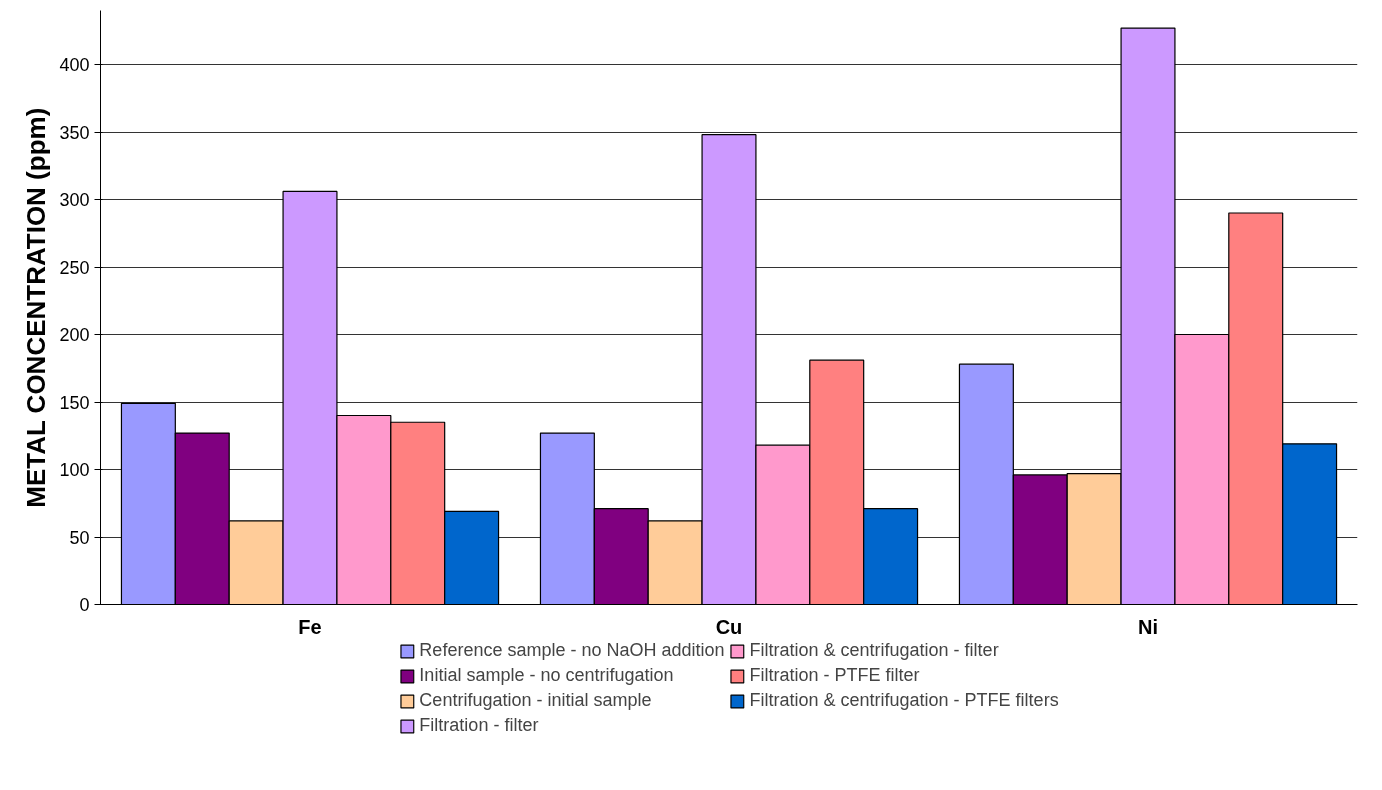 Image resolution: width=1382 pixels, height=790 pixels. I want to click on x-tick-label: Cu, so click(729, 626).